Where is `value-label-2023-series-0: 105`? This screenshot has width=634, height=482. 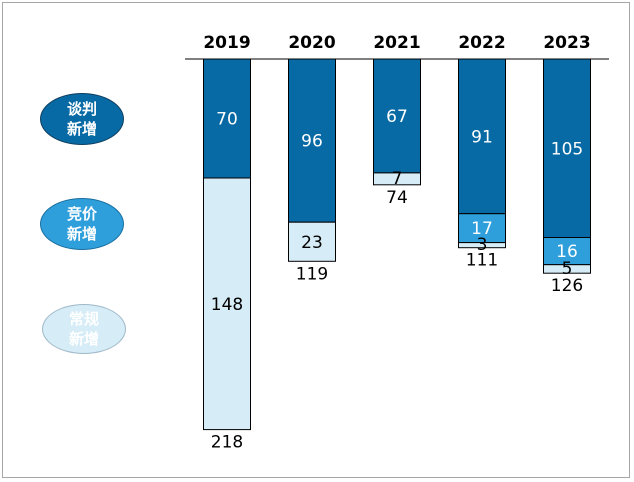
value-label-2023-series-0: 105 is located at coordinates (567, 149).